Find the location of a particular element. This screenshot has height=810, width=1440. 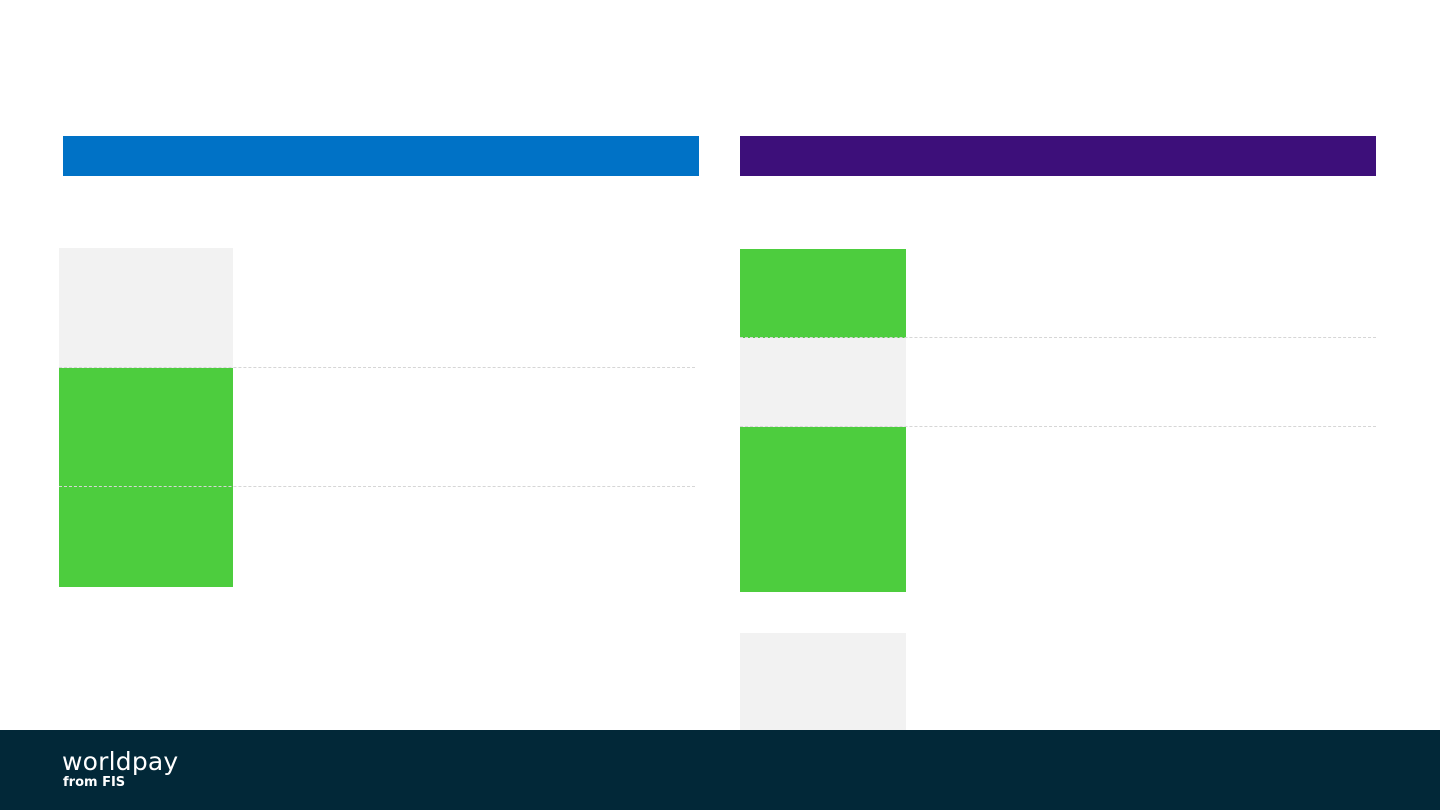

logo-wordmark: worldpay is located at coordinates (120, 761).